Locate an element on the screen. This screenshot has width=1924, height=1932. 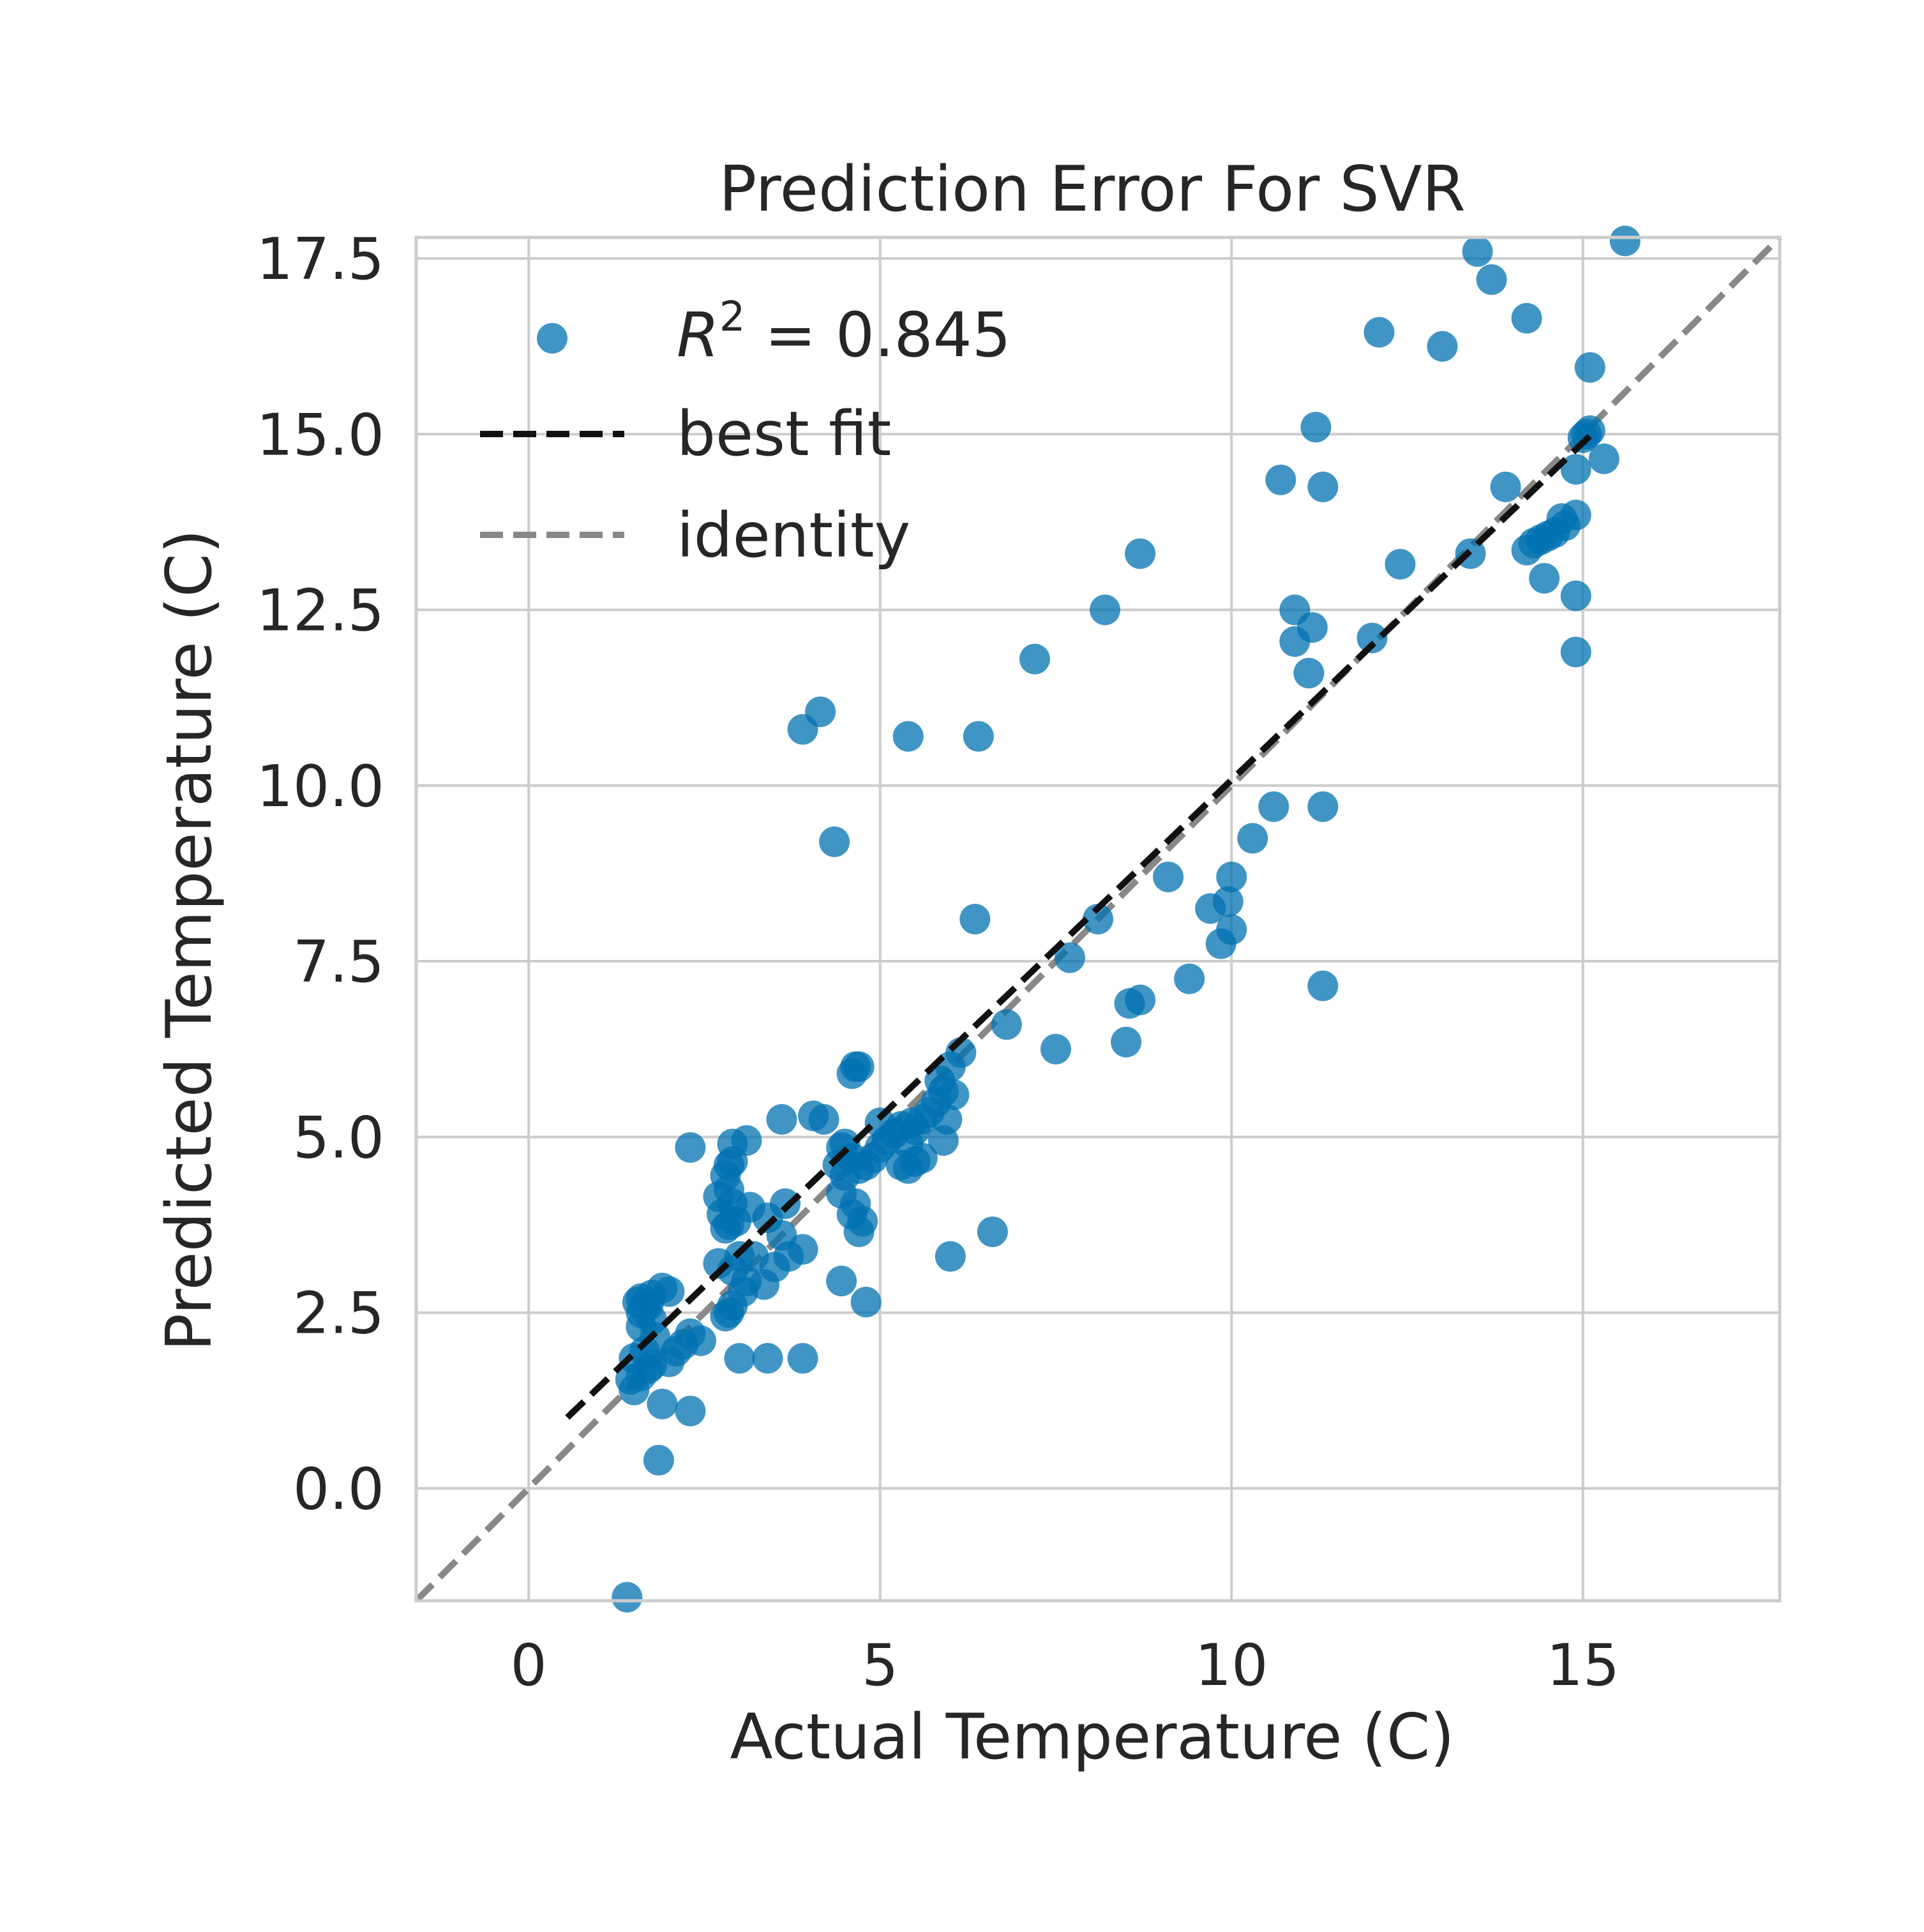
x-tick-label: 5 is located at coordinates (880, 1665).